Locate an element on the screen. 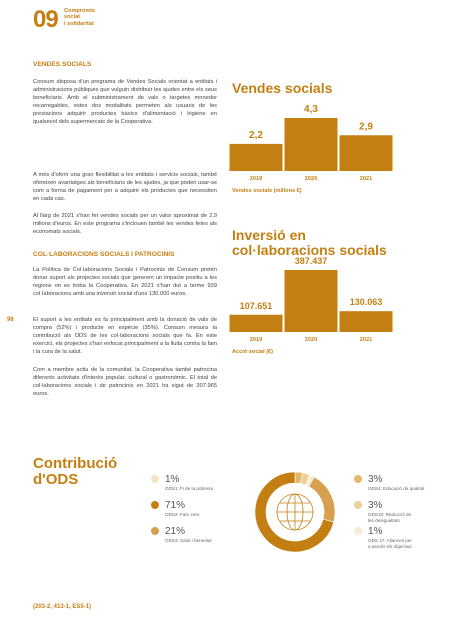  legend-label: ODS4: Educació de qualitat is located at coordinates (396, 488).